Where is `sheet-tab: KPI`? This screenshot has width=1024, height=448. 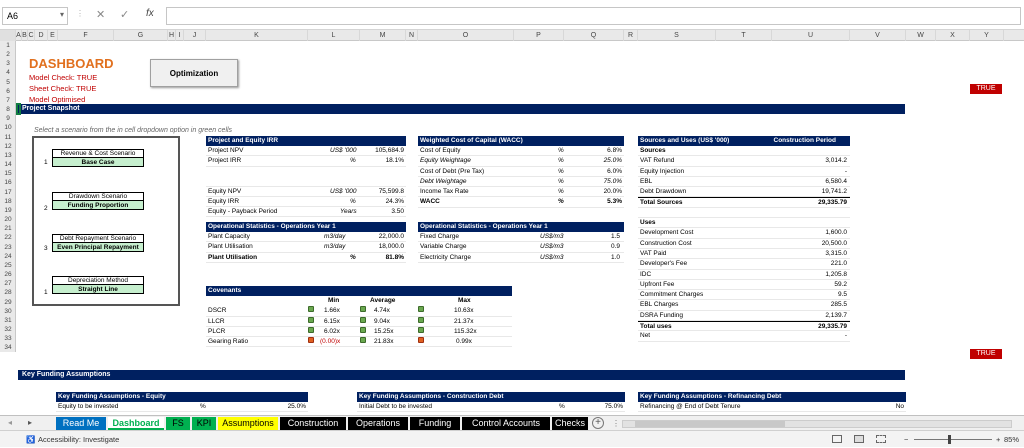 sheet-tab: KPI is located at coordinates (204, 423).